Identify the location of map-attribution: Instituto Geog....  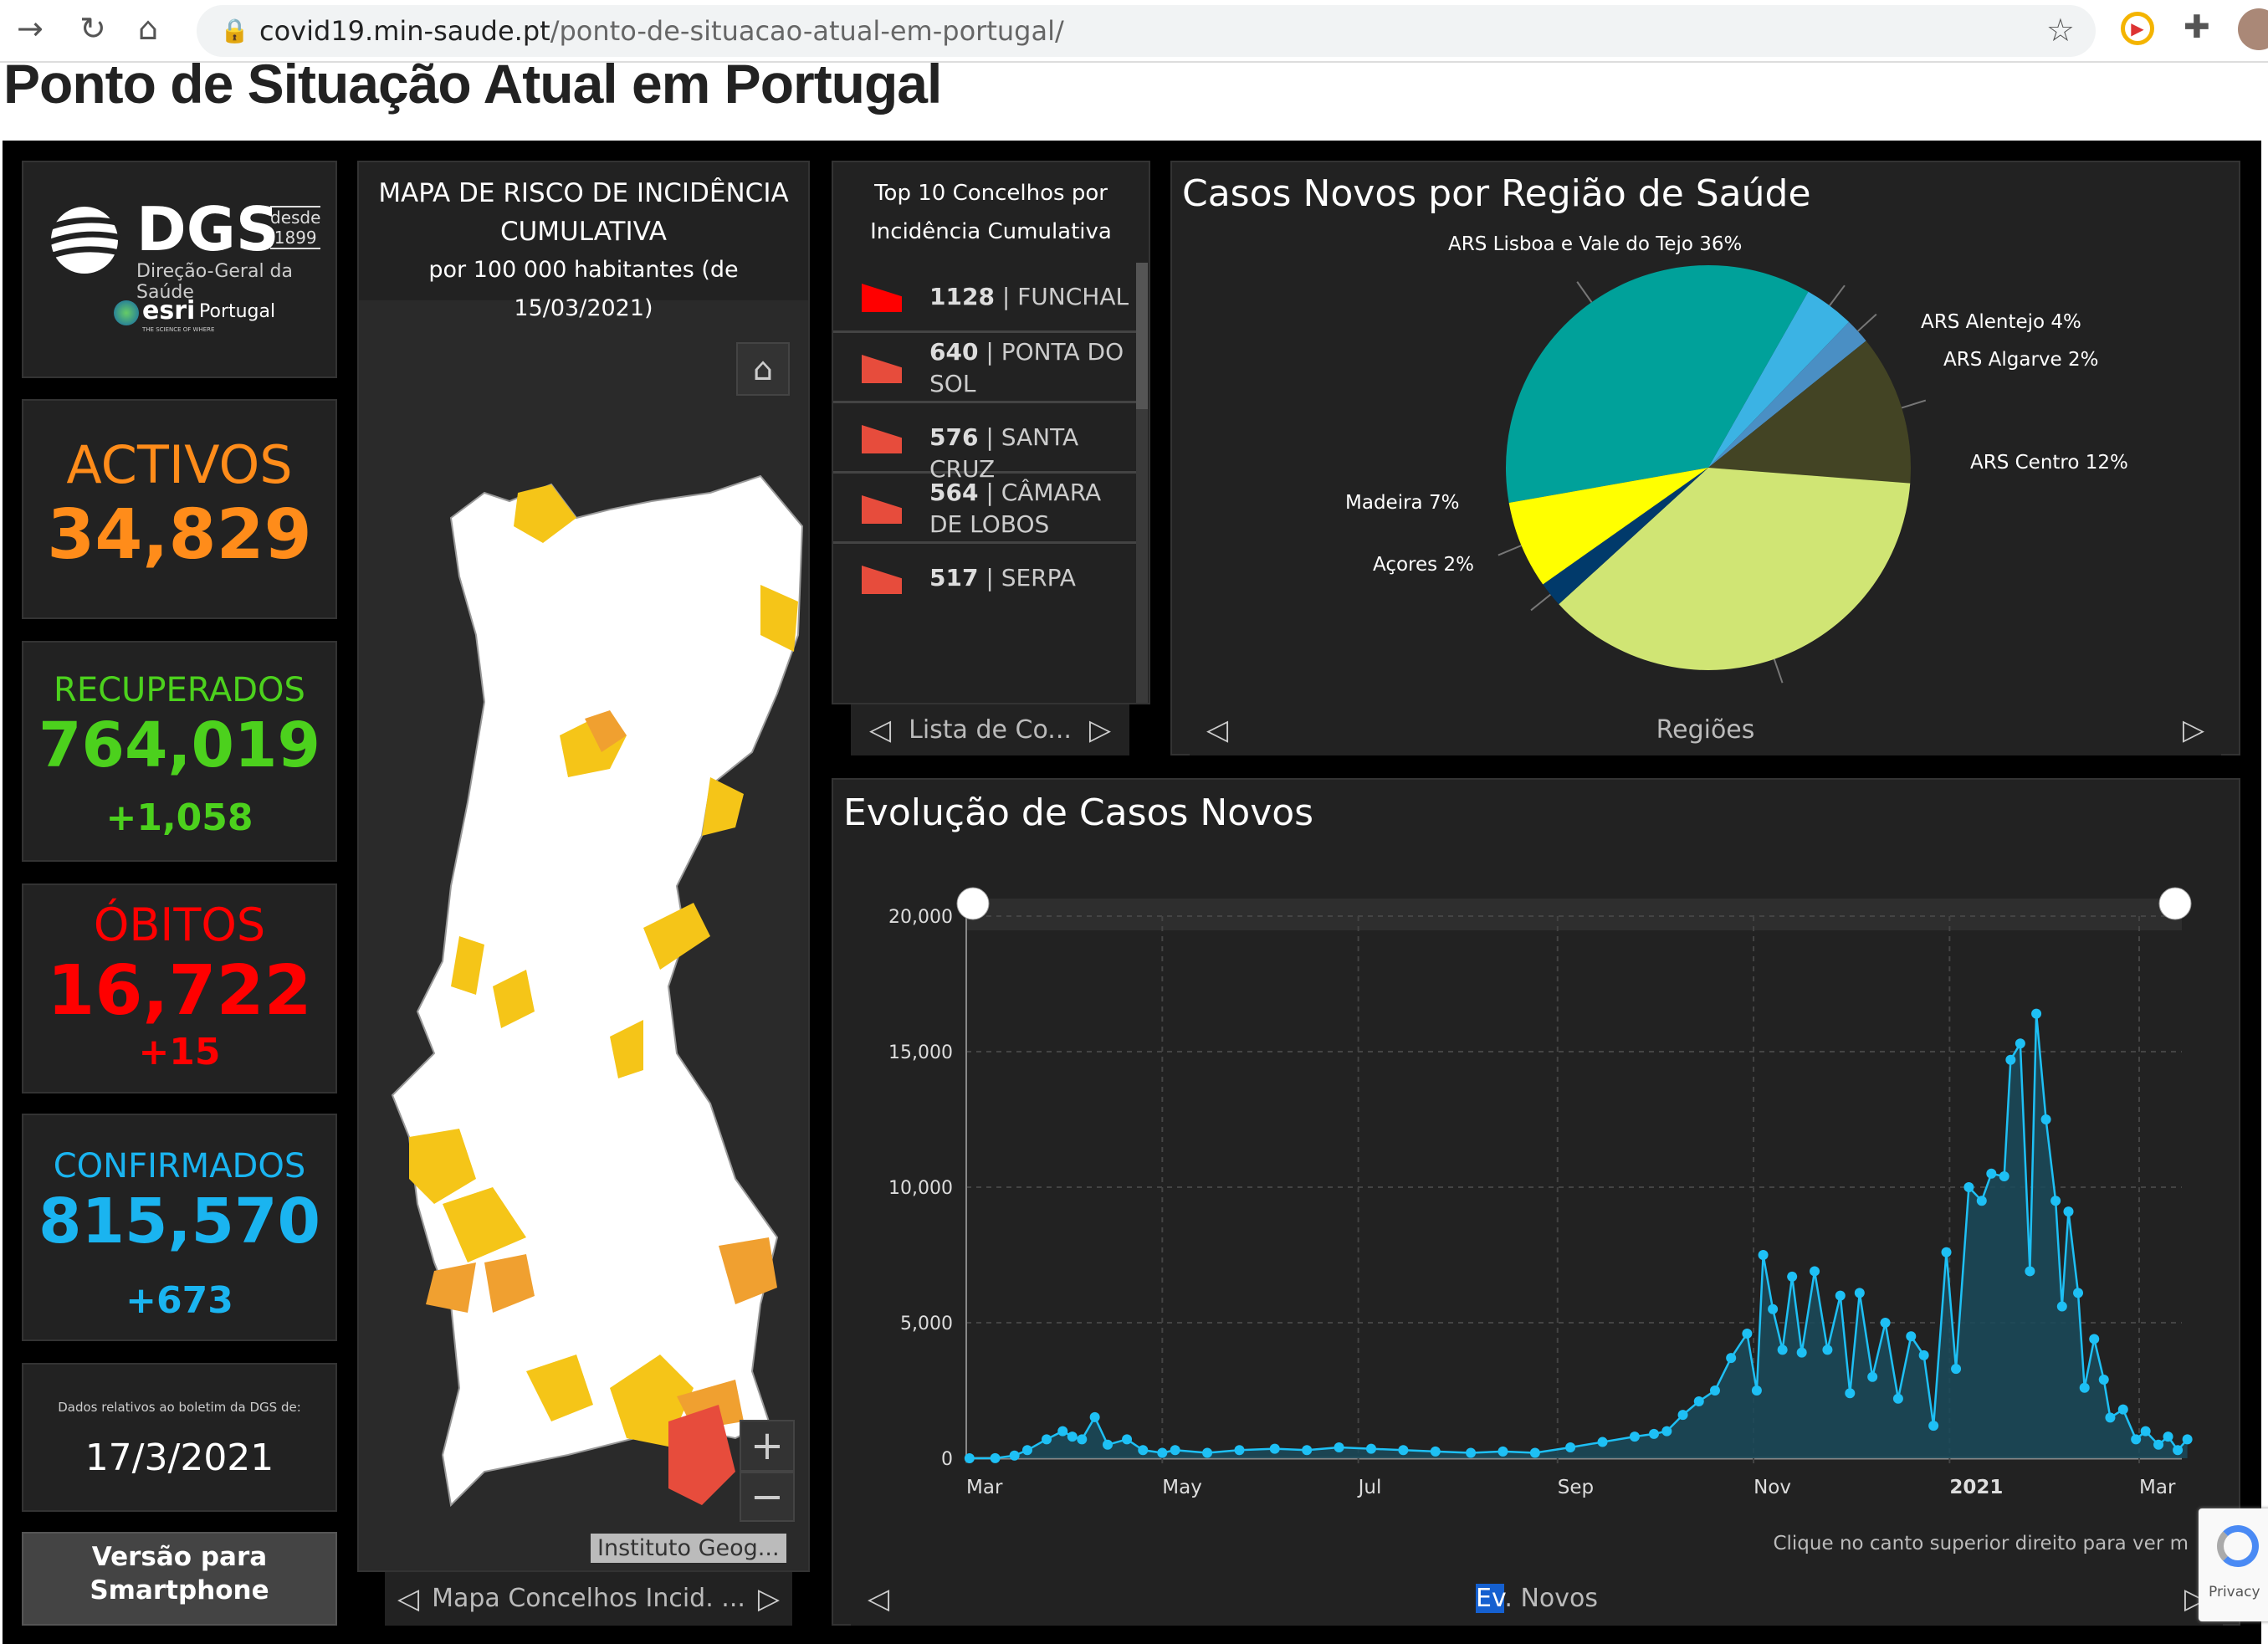
(688, 1549).